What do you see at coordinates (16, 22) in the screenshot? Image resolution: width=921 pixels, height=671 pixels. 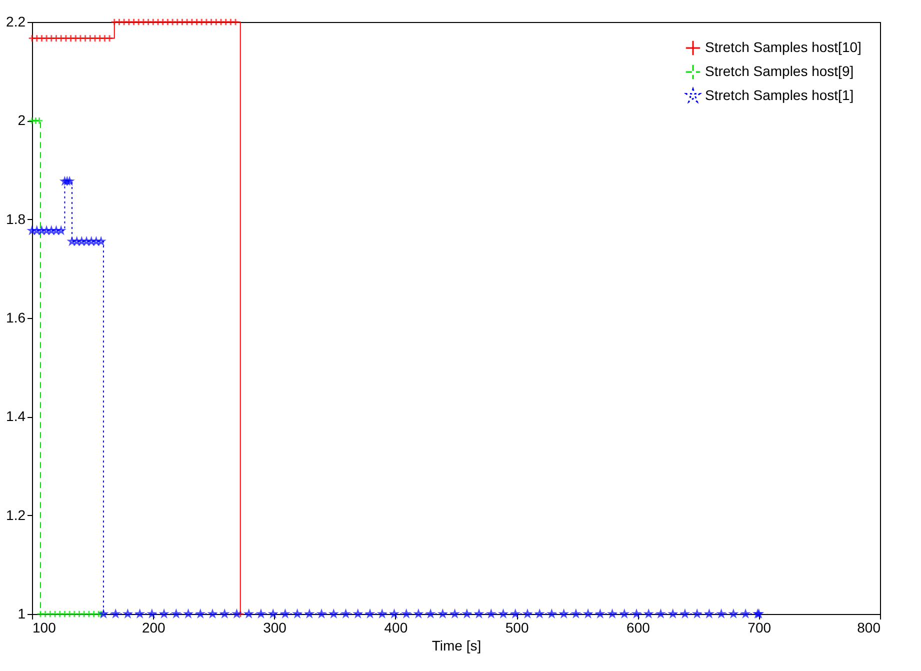 I see `y-tick-label: 2.2` at bounding box center [16, 22].